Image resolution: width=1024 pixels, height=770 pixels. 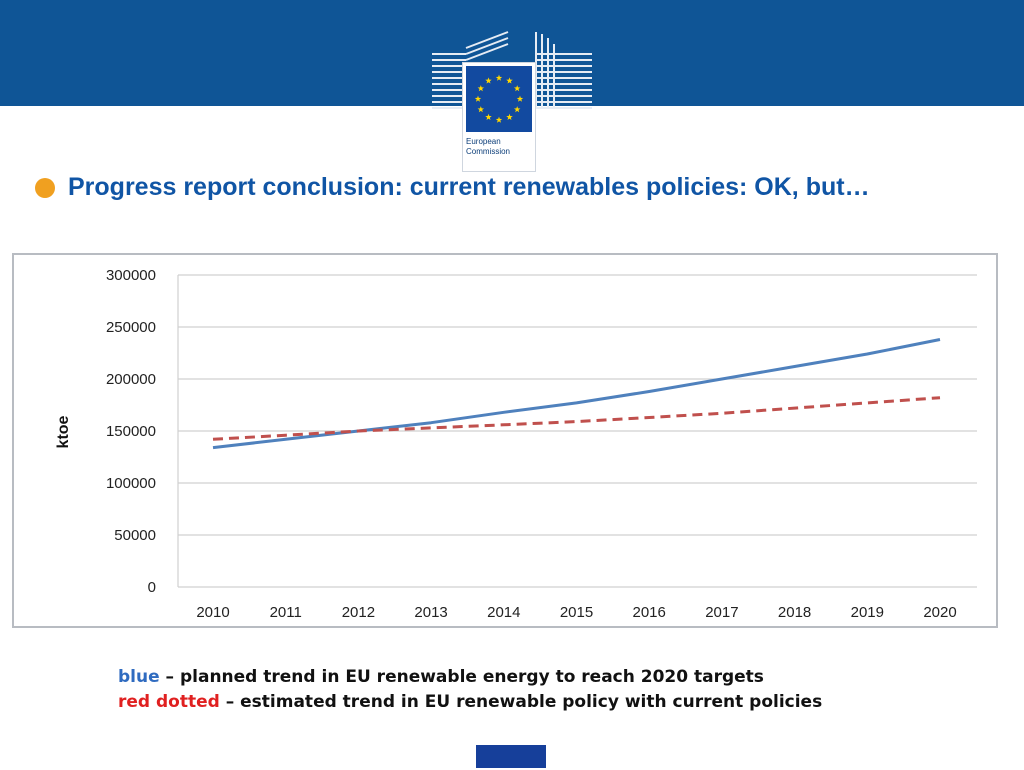 What do you see at coordinates (430, 612) in the screenshot?
I see `x-tick-label: 2013` at bounding box center [430, 612].